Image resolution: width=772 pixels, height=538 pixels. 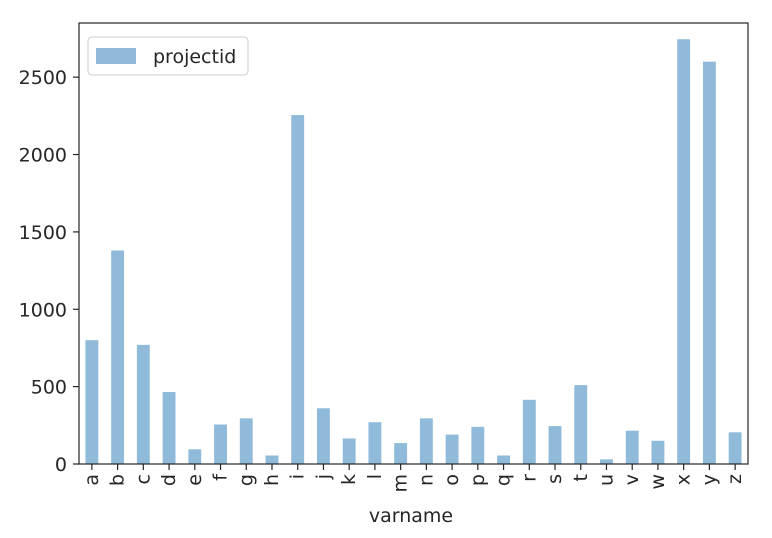 I want to click on bar-p, so click(x=478, y=445).